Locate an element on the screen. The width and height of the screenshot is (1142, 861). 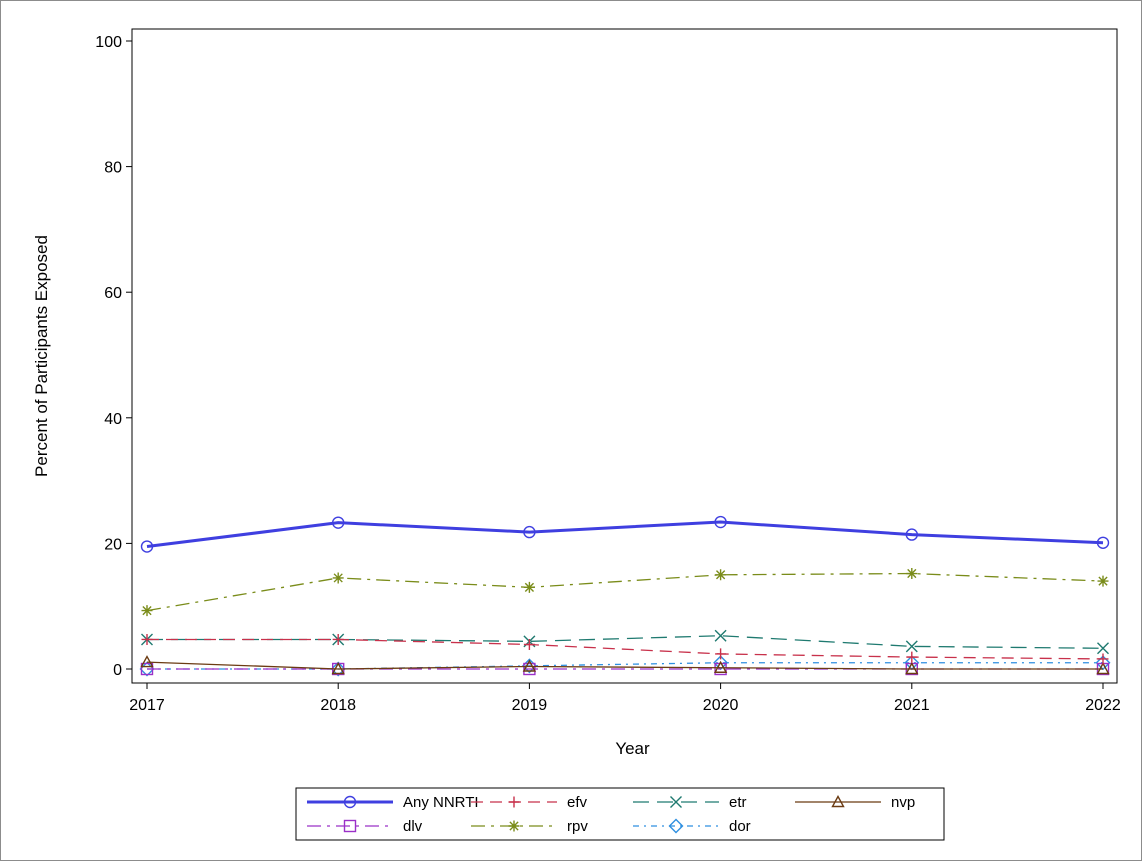
series-efv is located at coordinates (625, 649).